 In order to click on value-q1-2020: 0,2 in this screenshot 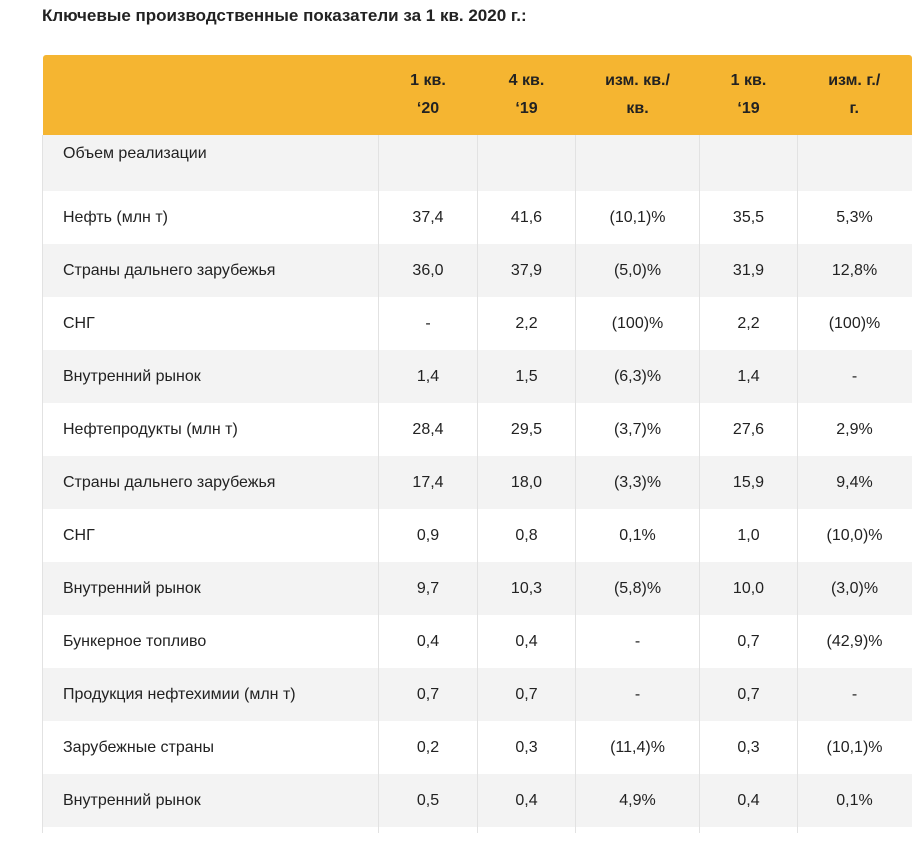, I will do `click(428, 747)`.